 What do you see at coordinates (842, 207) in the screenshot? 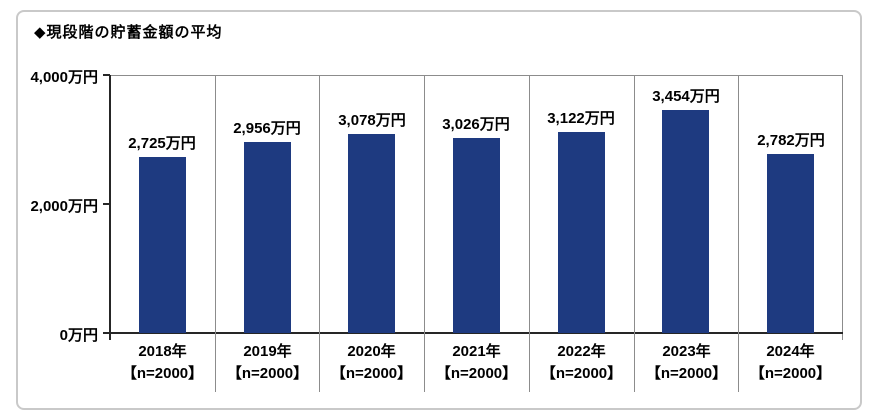
I see `plot-right-border` at bounding box center [842, 207].